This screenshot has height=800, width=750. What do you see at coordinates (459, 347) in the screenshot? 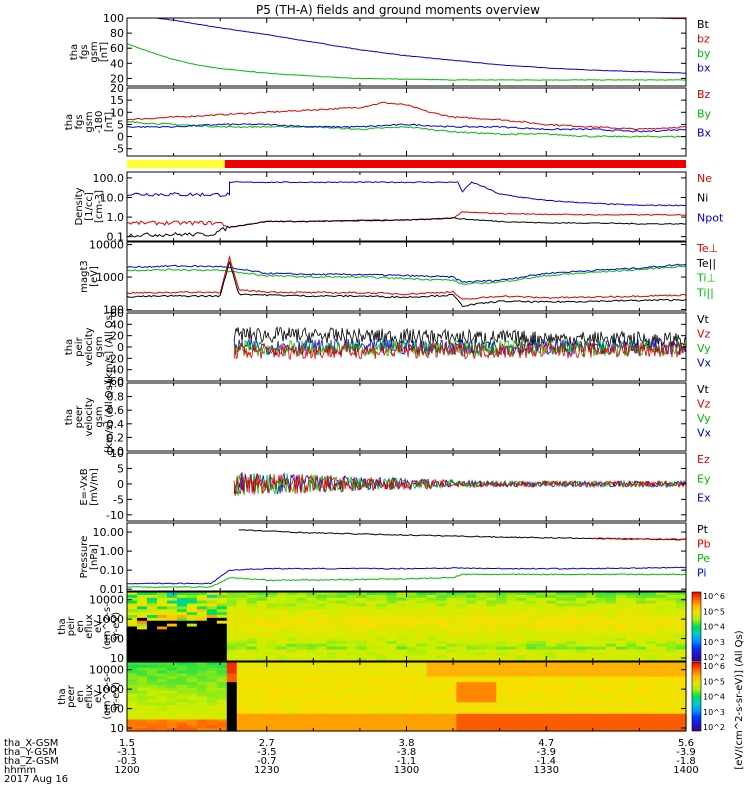
I see `series-peir_velocity-vx` at bounding box center [459, 347].